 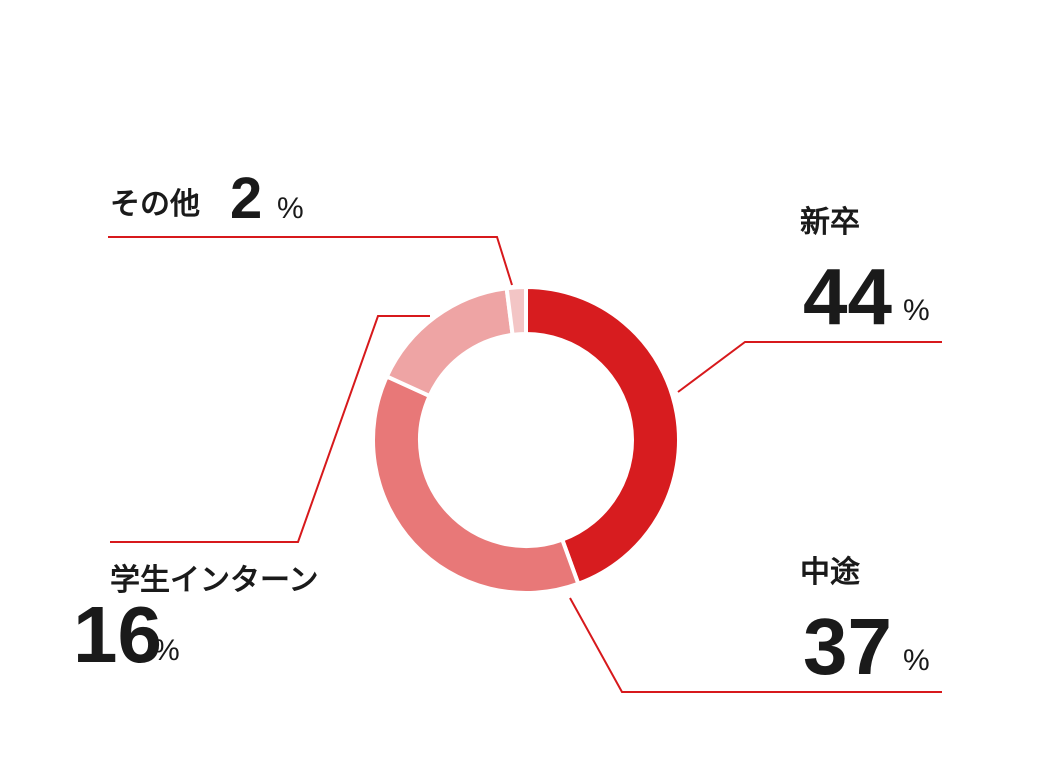 What do you see at coordinates (214, 580) in the screenshot?
I see `category-label: 学生インターン` at bounding box center [214, 580].